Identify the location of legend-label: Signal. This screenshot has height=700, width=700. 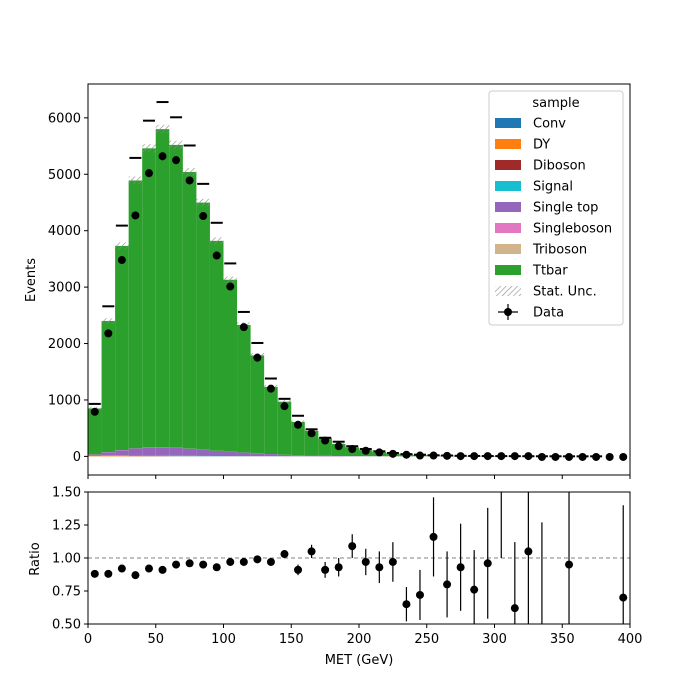
(553, 187).